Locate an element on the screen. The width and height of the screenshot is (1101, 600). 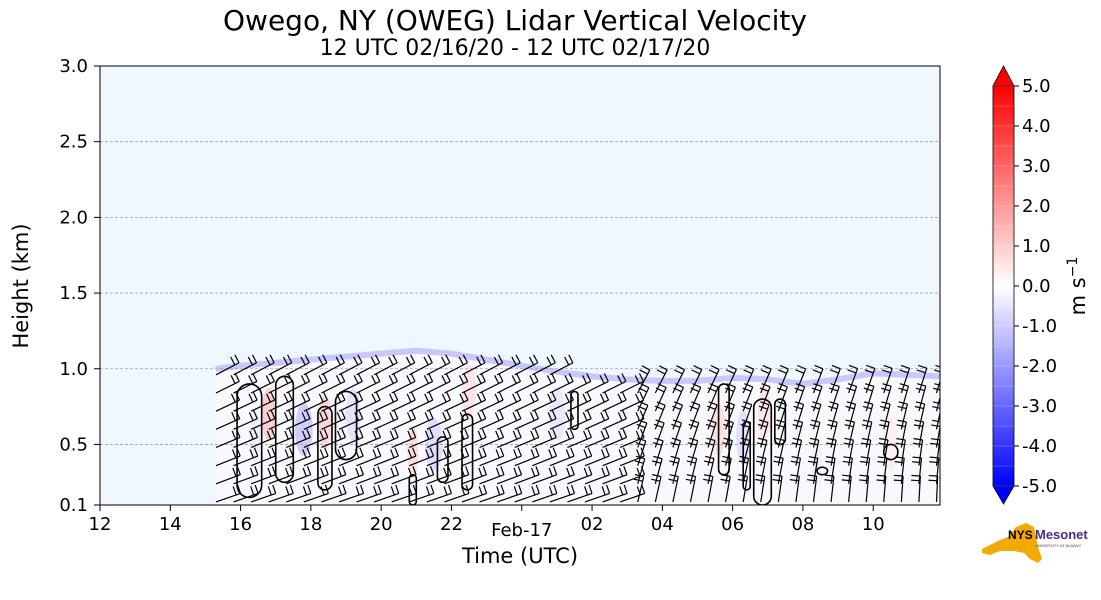
colorbar-tick-label: 4.0 is located at coordinates (1036, 126).